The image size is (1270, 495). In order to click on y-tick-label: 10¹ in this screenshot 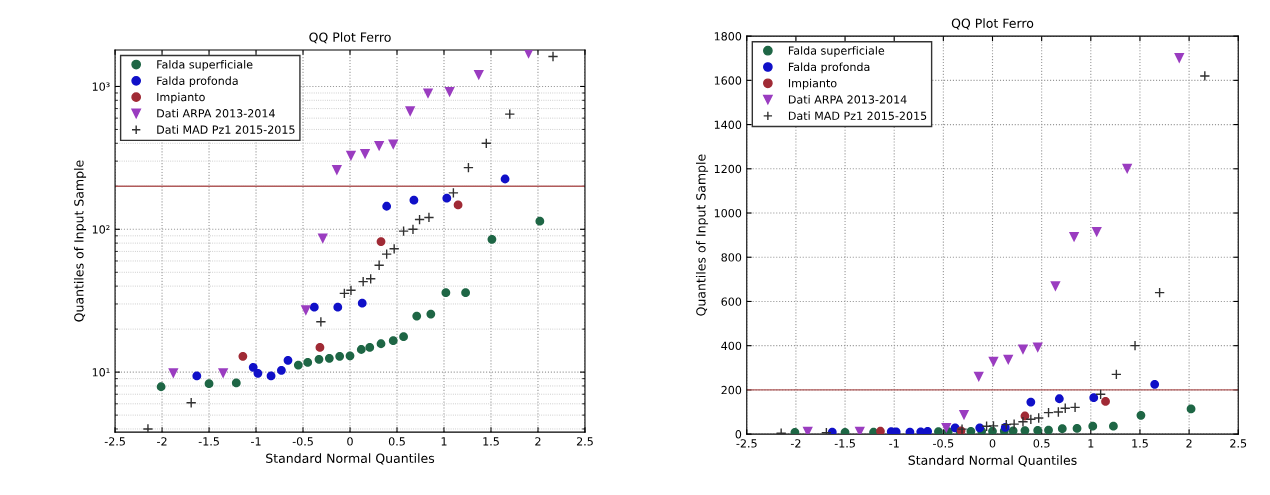, I will do `click(101, 372)`.